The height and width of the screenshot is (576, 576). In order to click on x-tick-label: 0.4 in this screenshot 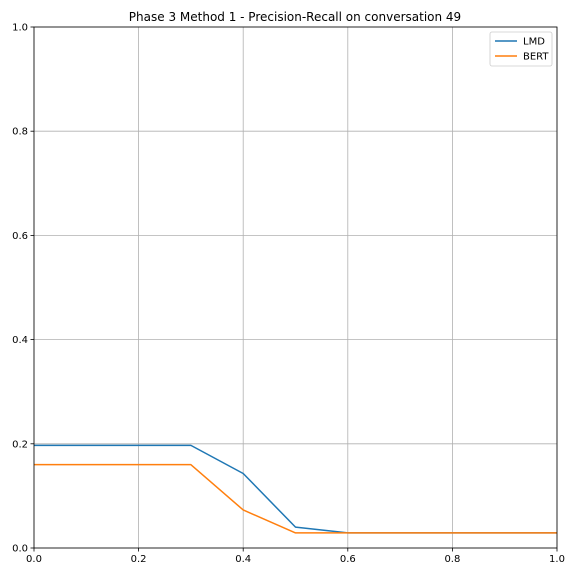, I will do `click(243, 559)`.